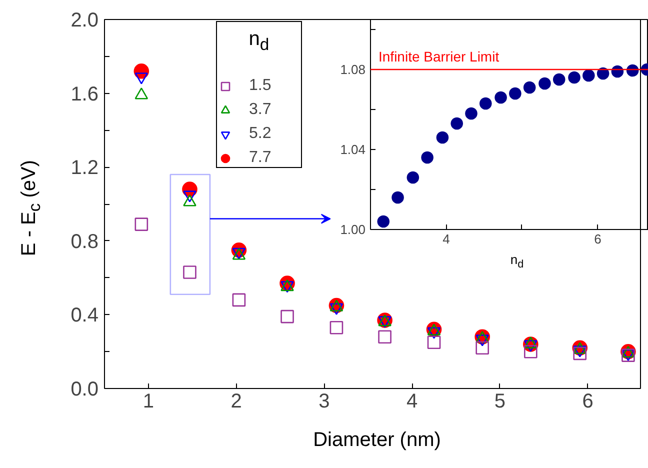 The width and height of the screenshot is (648, 468). I want to click on x-tick-label: 3, so click(324, 401).